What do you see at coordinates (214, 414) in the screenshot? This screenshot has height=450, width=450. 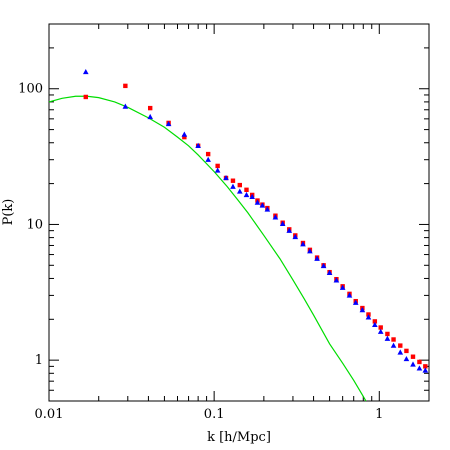 I see `x-tick-label: 0.1` at bounding box center [214, 414].